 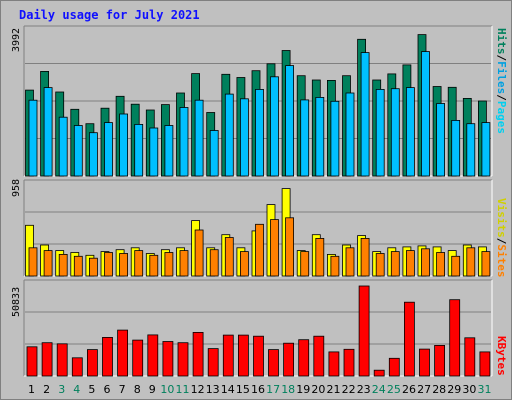 I want to click on x-tick-label-14: 14, so click(x=228, y=389).